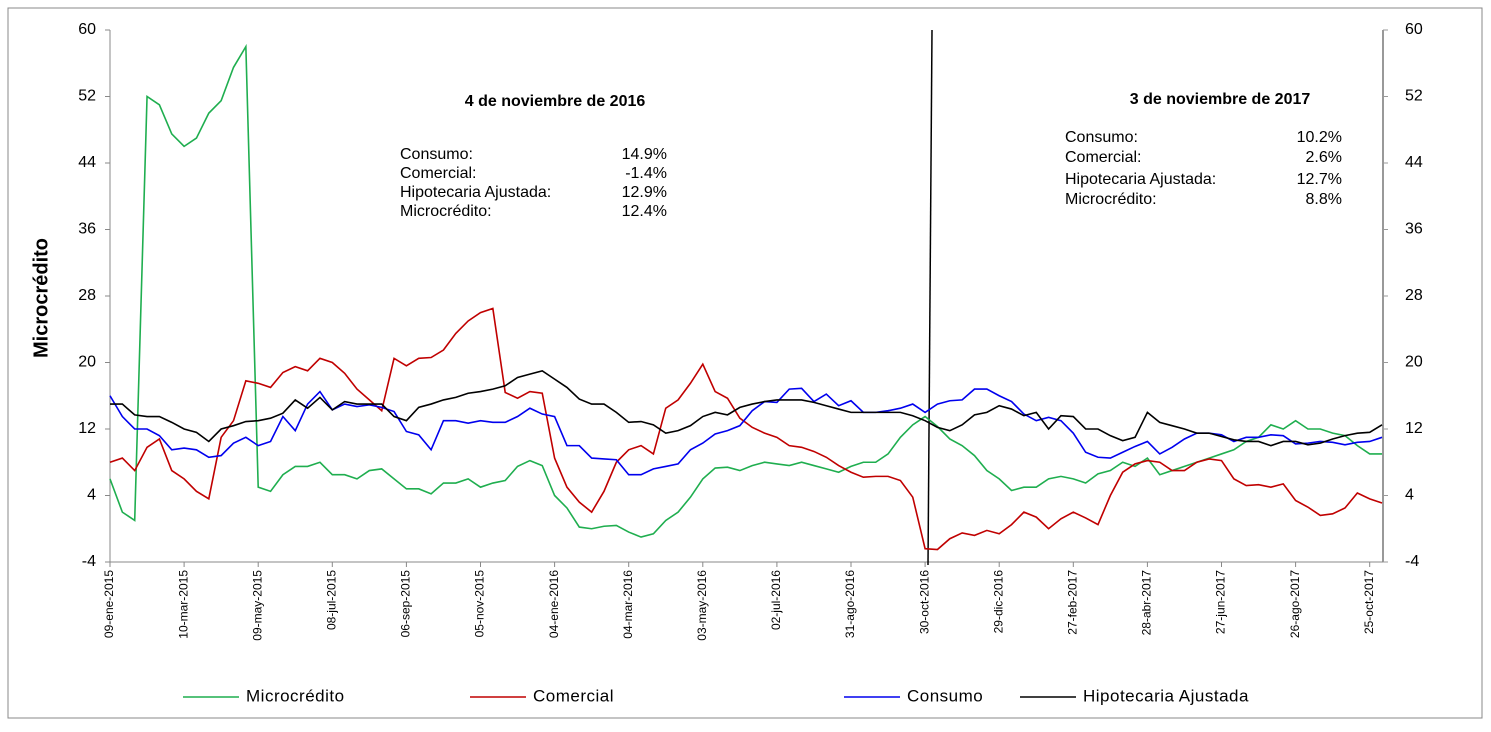  Describe the element at coordinates (109, 604) in the screenshot. I see `x-tick-label: 09-ene-2015` at that location.